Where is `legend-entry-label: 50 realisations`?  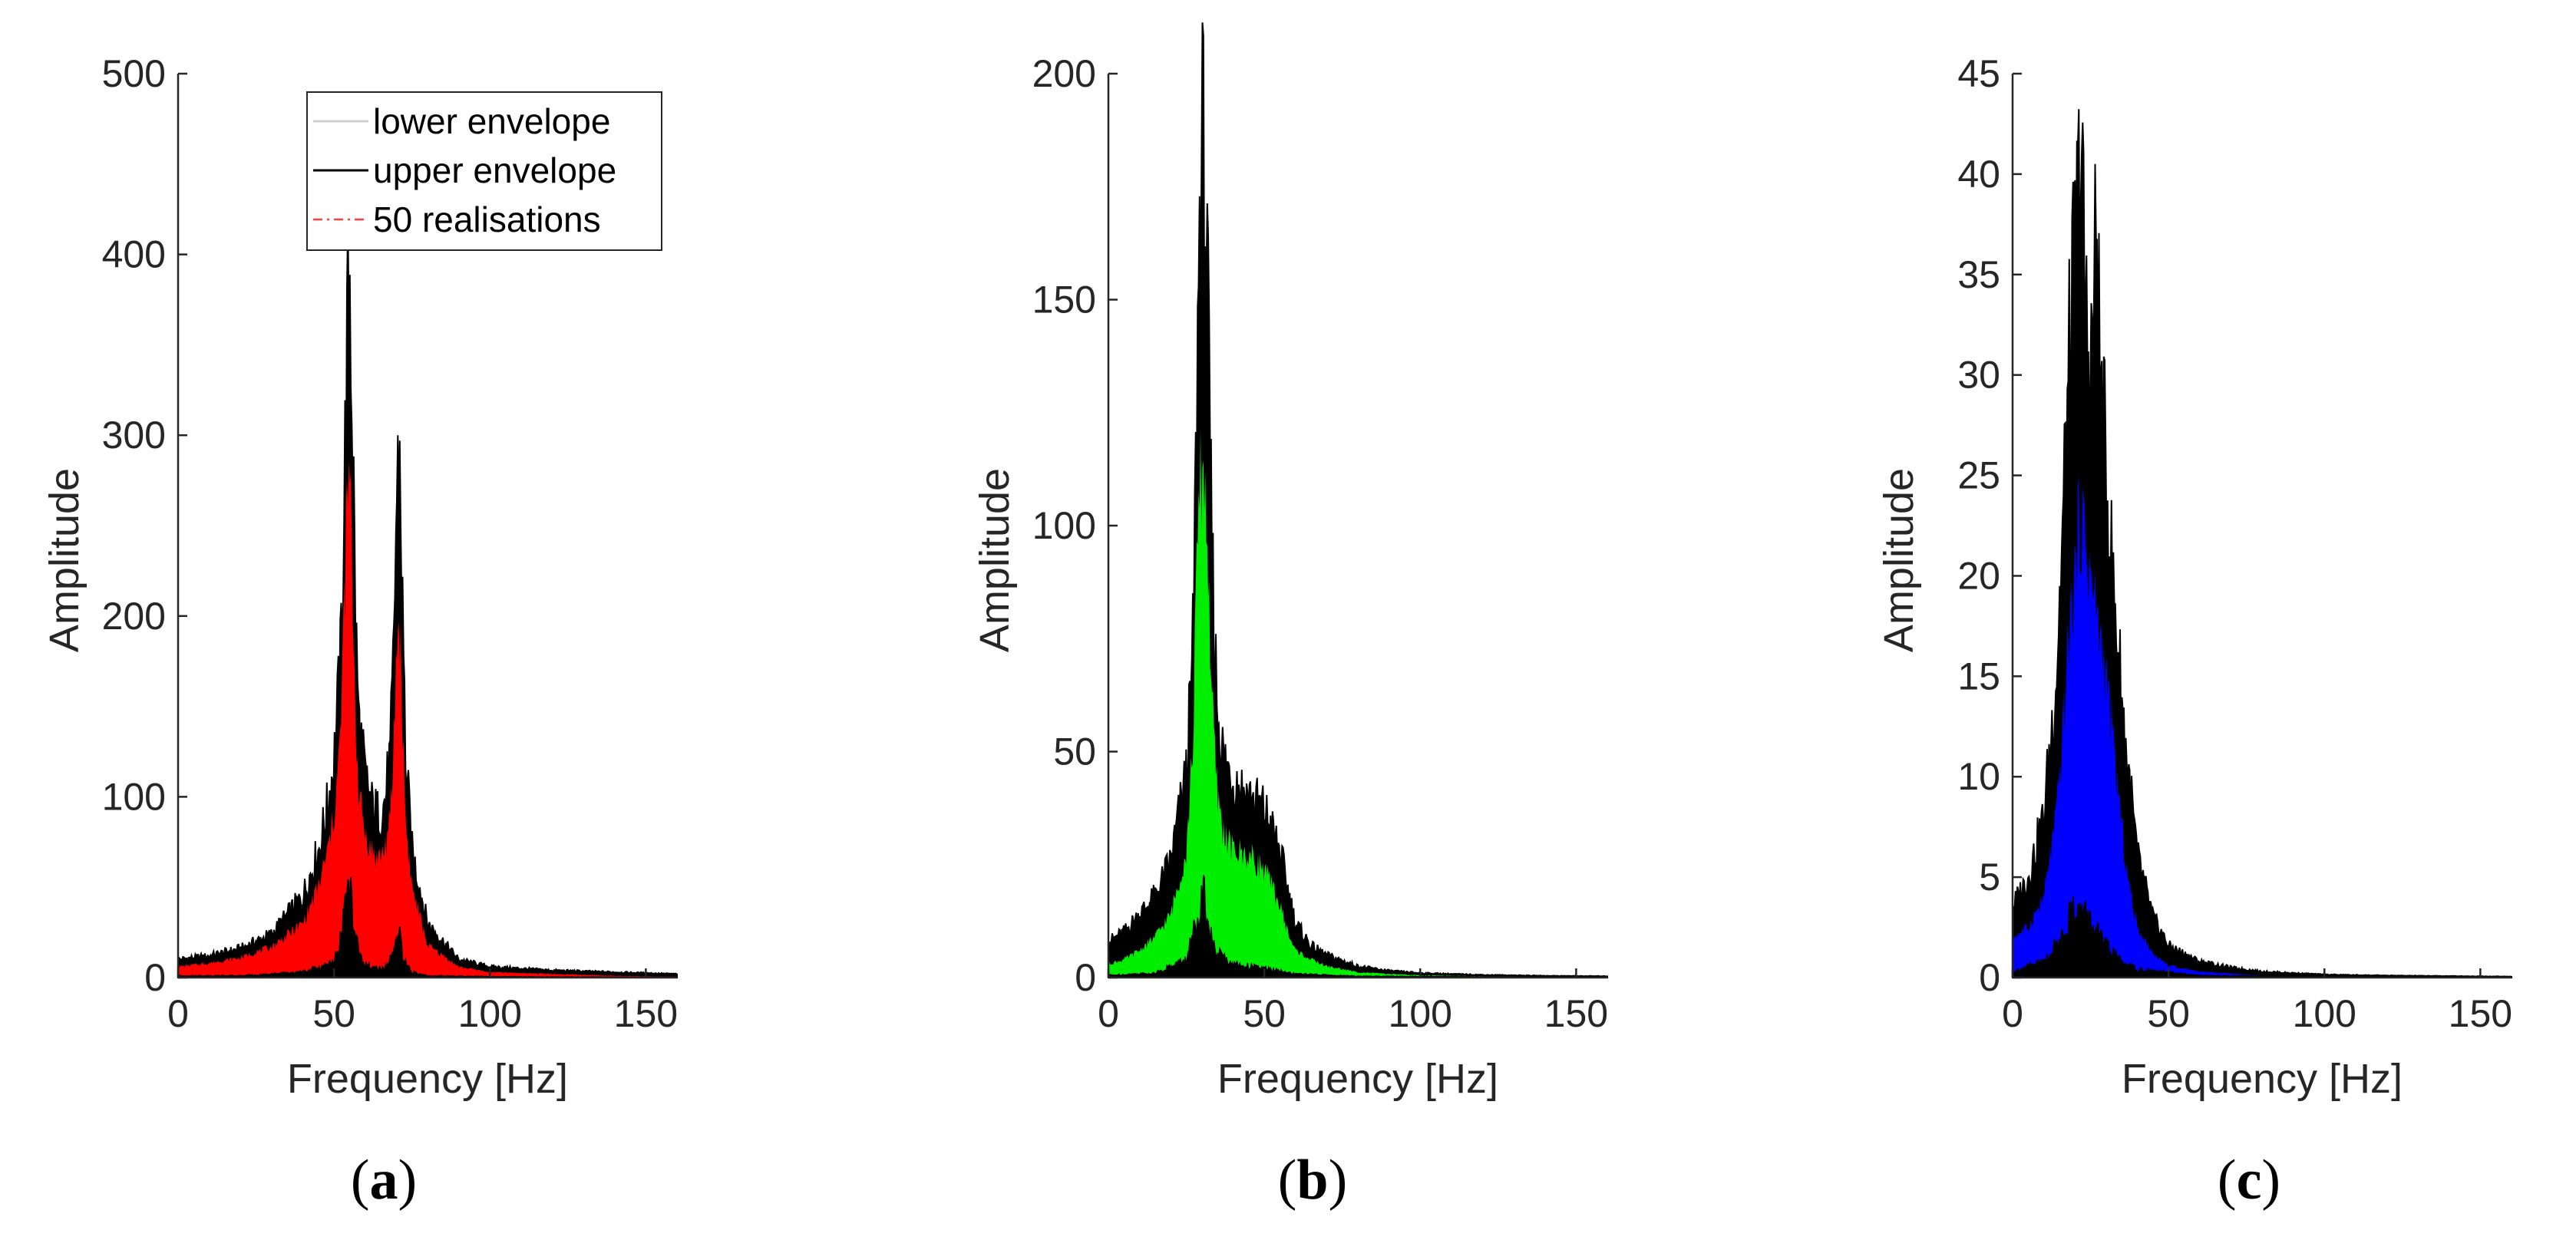
legend-entry-label: 50 realisations is located at coordinates (487, 219).